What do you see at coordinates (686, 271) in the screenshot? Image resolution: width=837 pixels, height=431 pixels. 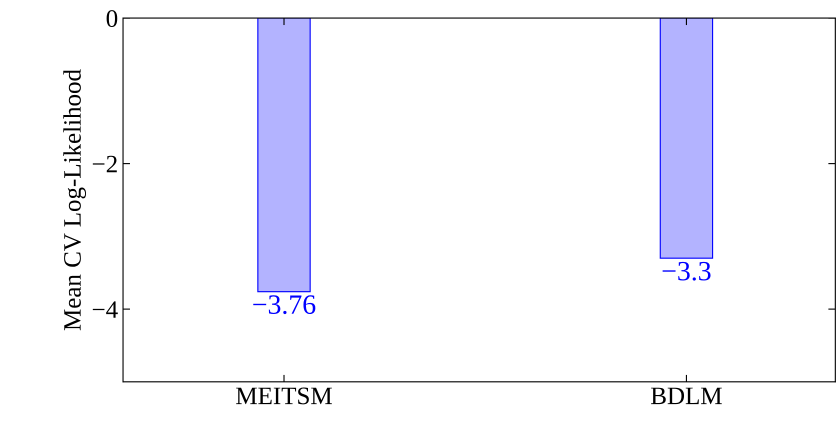 I see `data-label: −3.3` at bounding box center [686, 271].